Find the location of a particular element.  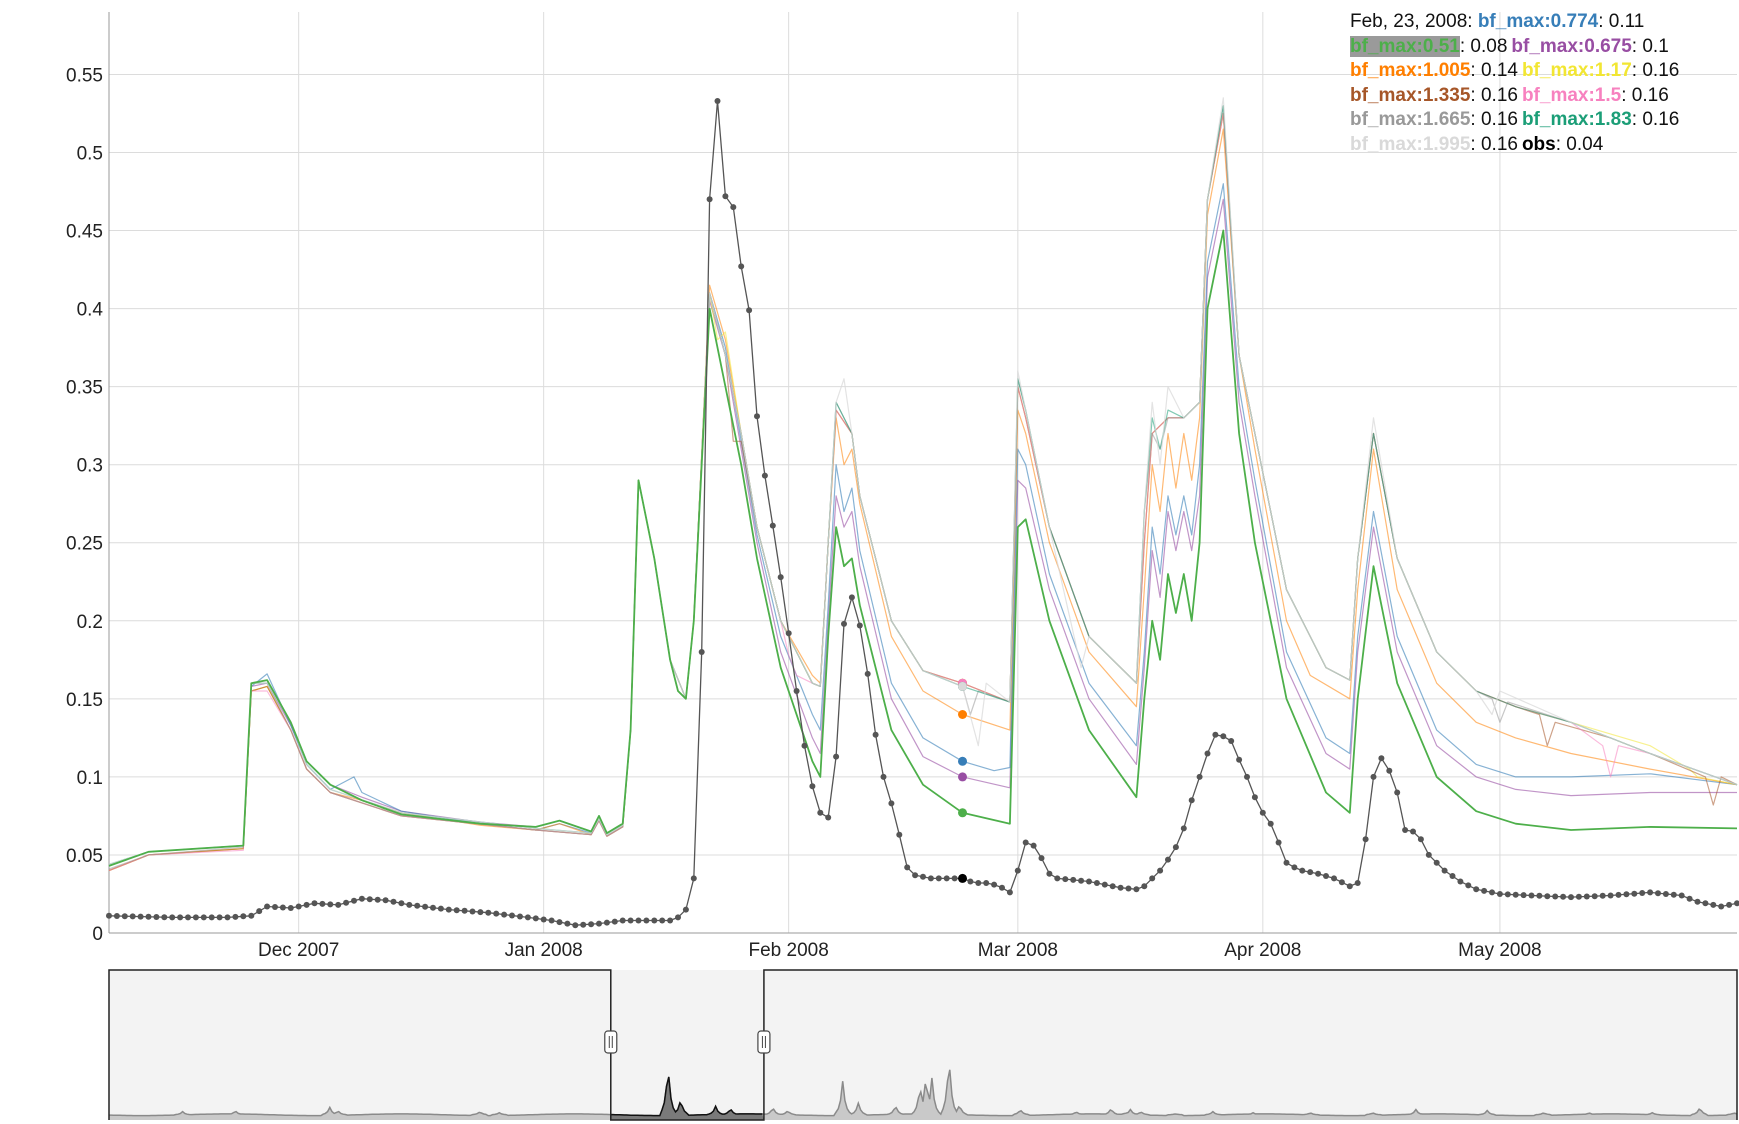

highlight-point is located at coordinates (963, 813).